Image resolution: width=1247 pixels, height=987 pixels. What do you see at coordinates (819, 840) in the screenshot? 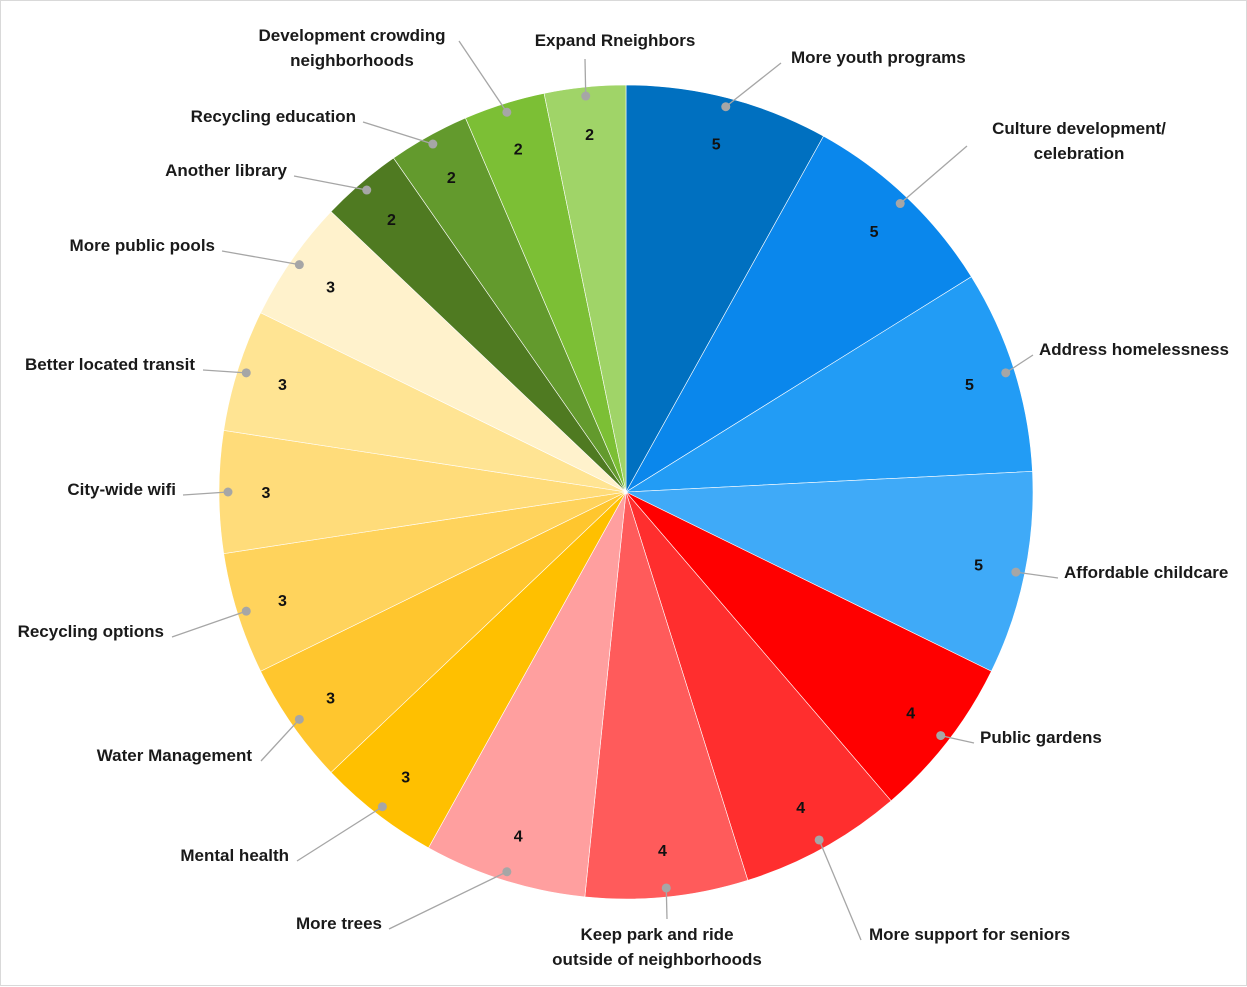
I see `leader-dot-more-support-for-seniors` at bounding box center [819, 840].